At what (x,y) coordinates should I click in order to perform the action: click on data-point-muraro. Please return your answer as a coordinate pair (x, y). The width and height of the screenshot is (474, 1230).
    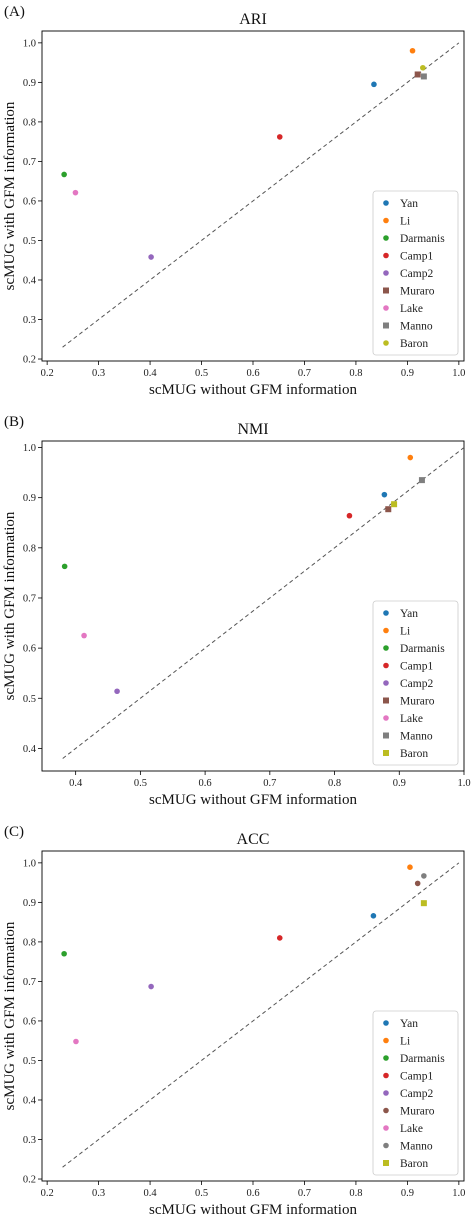
    Looking at the image, I should click on (417, 883).